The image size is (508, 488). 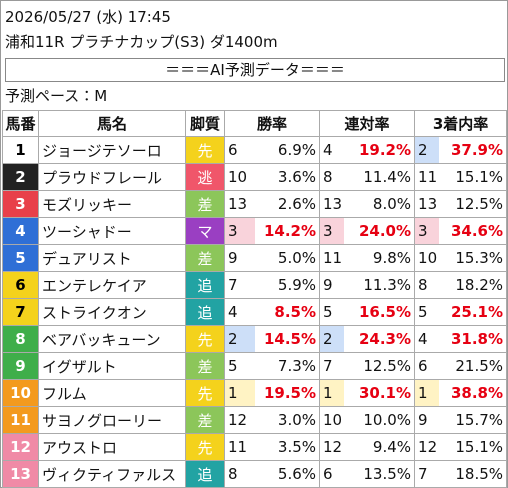 What do you see at coordinates (112, 474) in the screenshot?
I see `horse-name: ヴィクティファルス` at bounding box center [112, 474].